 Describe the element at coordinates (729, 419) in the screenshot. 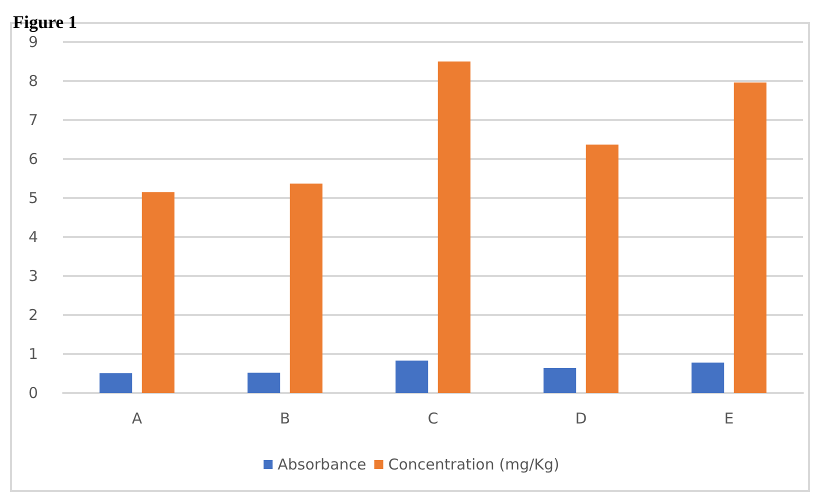

I see `x-tick-label: E` at that location.